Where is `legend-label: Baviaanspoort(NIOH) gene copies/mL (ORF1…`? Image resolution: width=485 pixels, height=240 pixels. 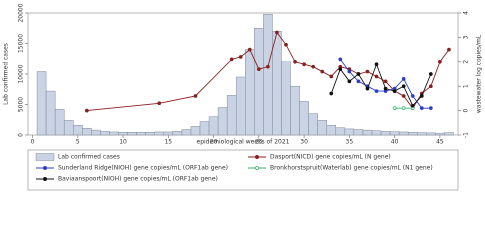 legend-label: Baviaanspoort(NIOH) gene copies/mL (ORF1… is located at coordinates (138, 179).